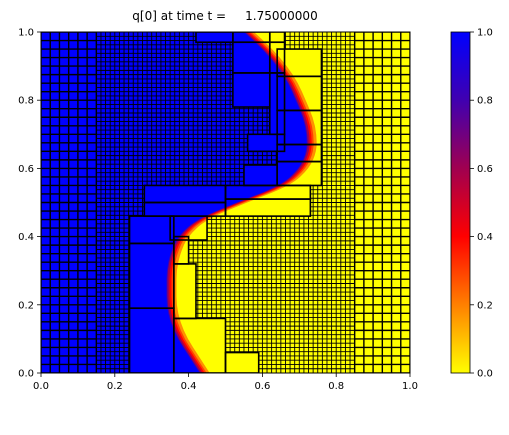 The width and height of the screenshot is (509, 435). Describe the element at coordinates (485, 33) in the screenshot. I see `colorbar-tick-label: 1.0` at that location.